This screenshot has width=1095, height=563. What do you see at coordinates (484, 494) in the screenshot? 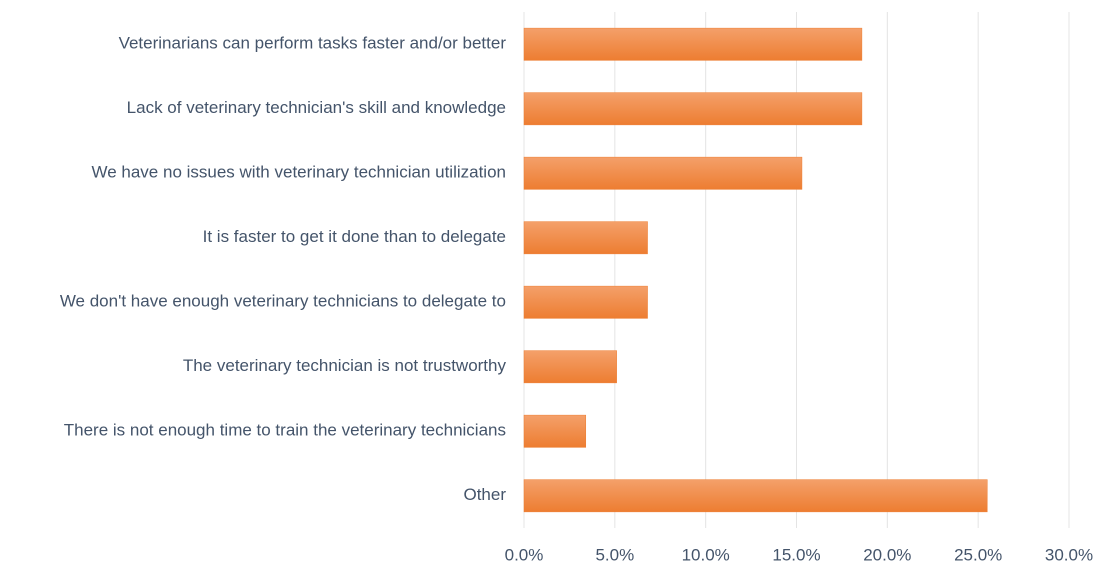
I see `y-tick-label: Other` at bounding box center [484, 494].